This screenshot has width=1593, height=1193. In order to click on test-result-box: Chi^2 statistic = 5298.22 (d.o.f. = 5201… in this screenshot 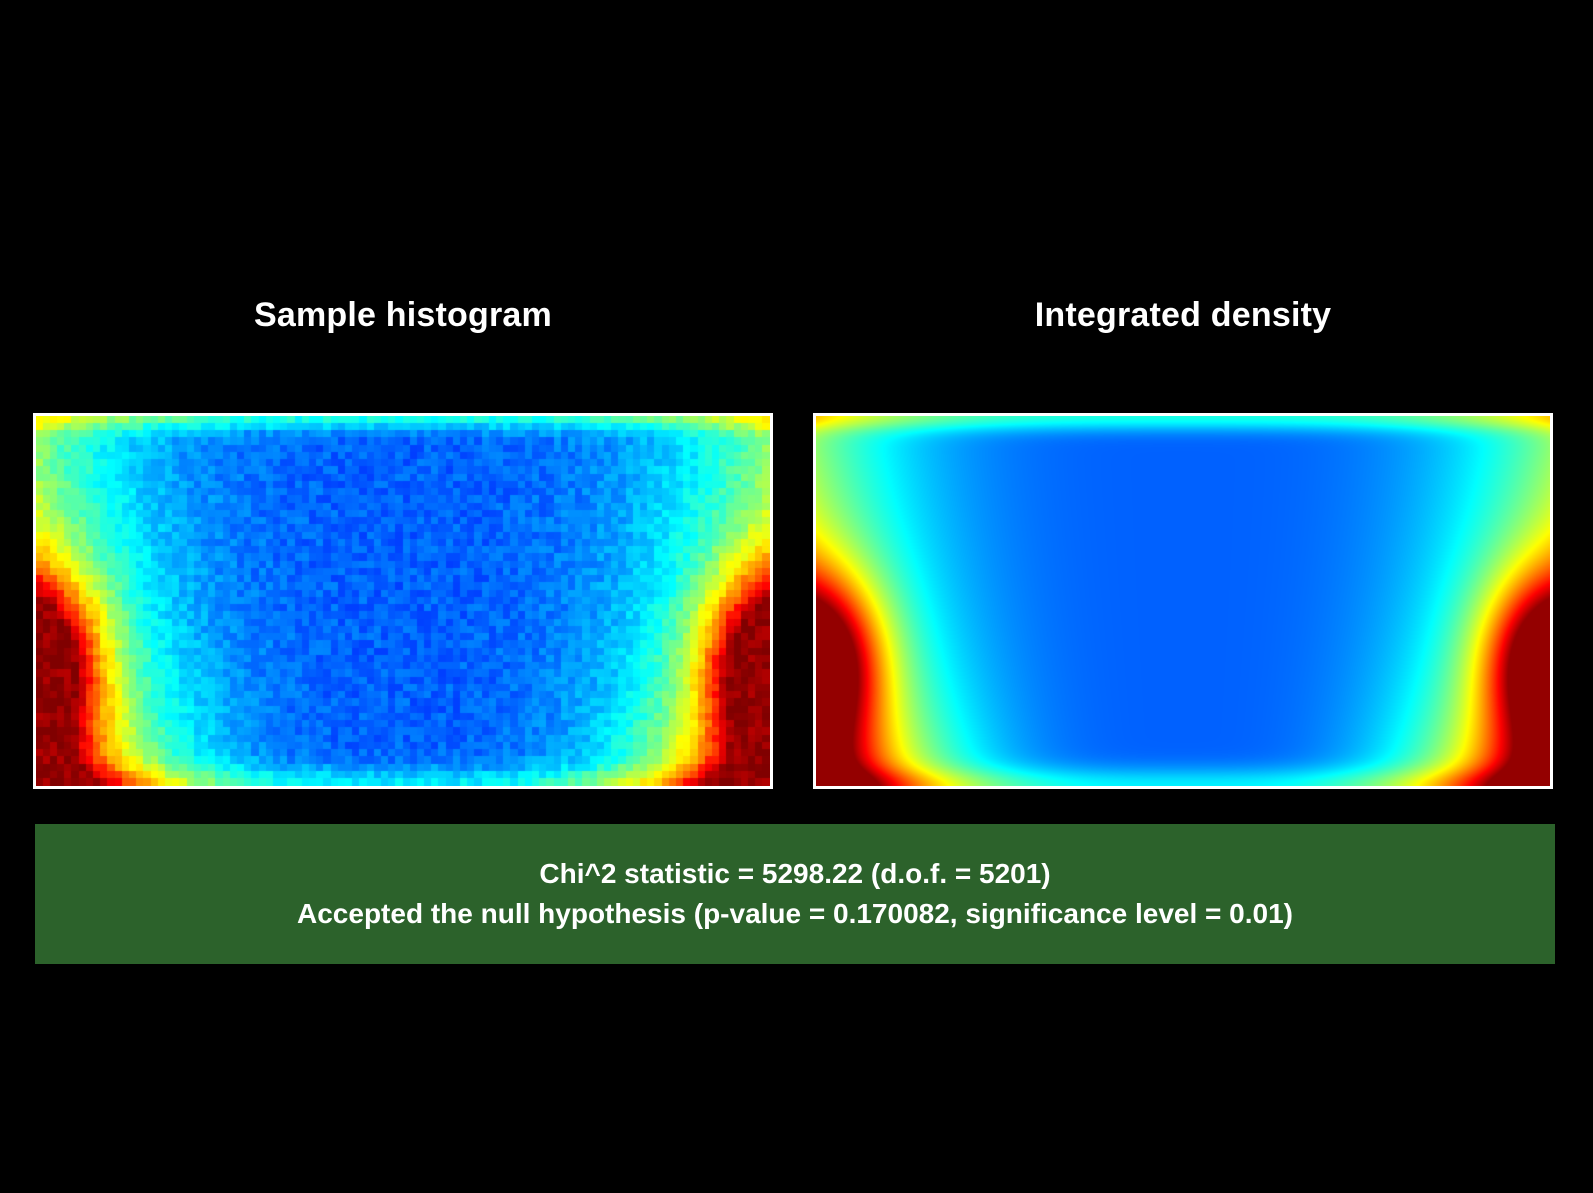, I will do `click(795, 894)`.